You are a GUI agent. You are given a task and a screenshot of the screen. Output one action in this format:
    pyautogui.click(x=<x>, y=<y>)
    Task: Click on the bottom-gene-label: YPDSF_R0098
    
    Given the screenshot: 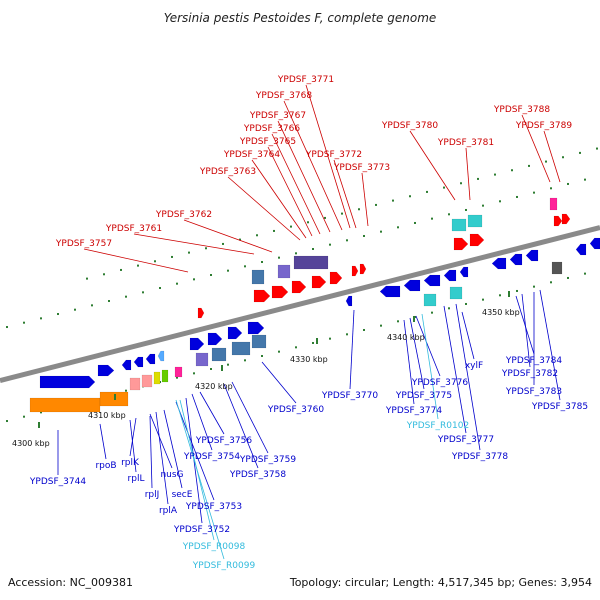 What is the action you would take?
    pyautogui.click(x=214, y=547)
    